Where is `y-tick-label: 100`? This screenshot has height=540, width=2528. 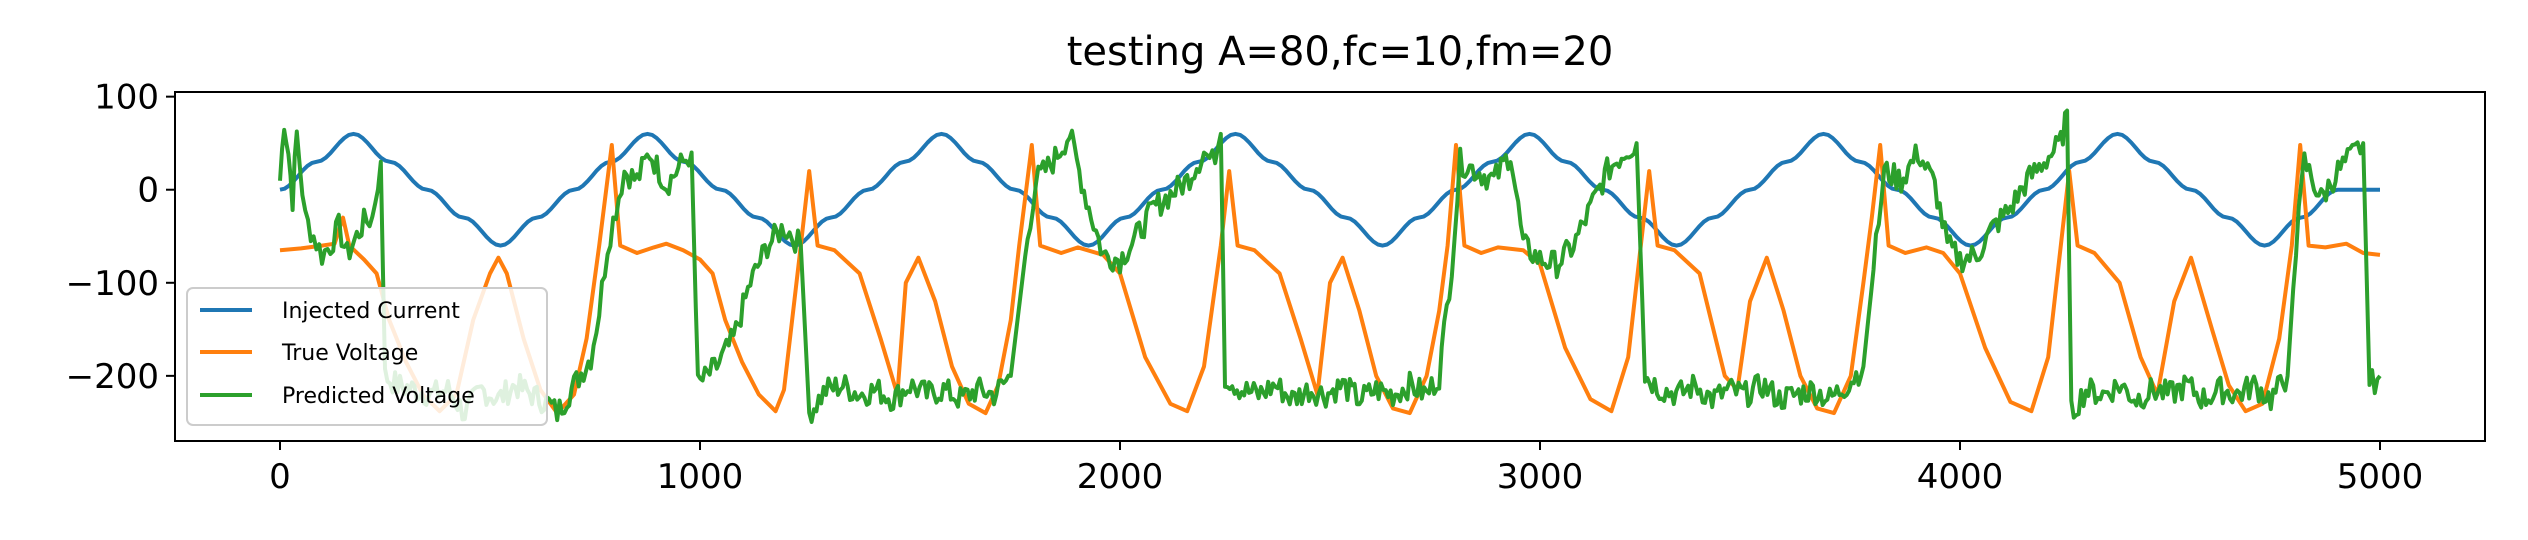
y-tick-label: 100 is located at coordinates (126, 98).